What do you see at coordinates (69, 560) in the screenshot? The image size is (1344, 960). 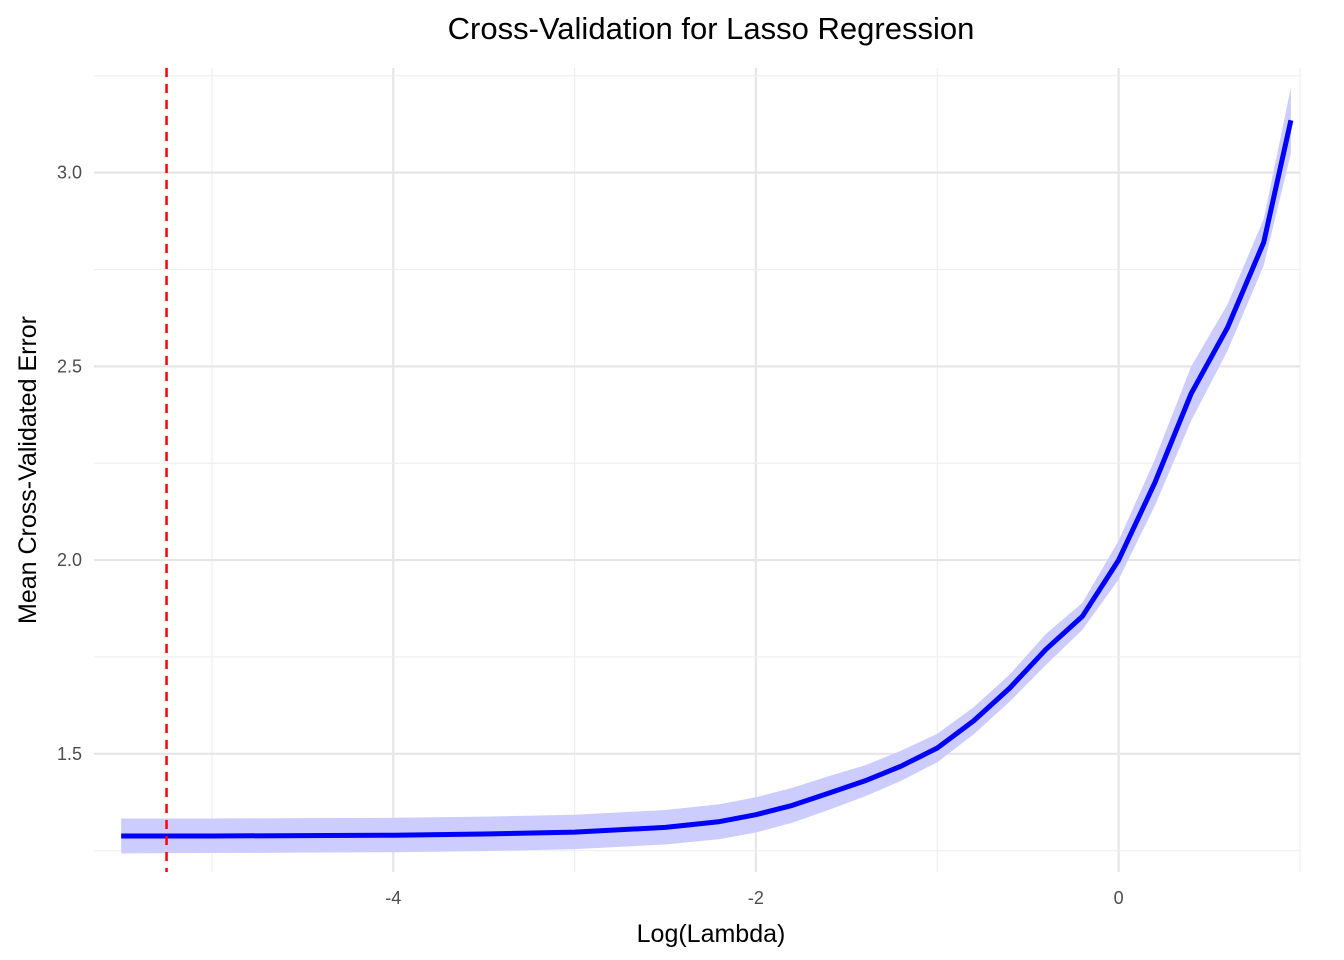 I see `y-tick-label: 2.0` at bounding box center [69, 560].